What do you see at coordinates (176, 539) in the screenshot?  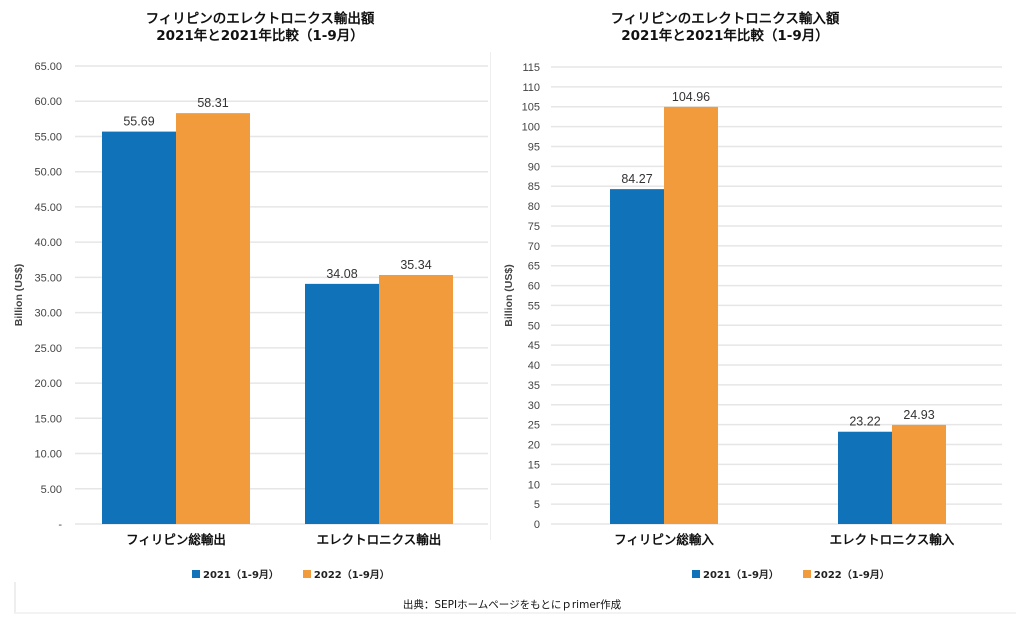 I see `x-category-label: フィリピン総輸出` at bounding box center [176, 539].